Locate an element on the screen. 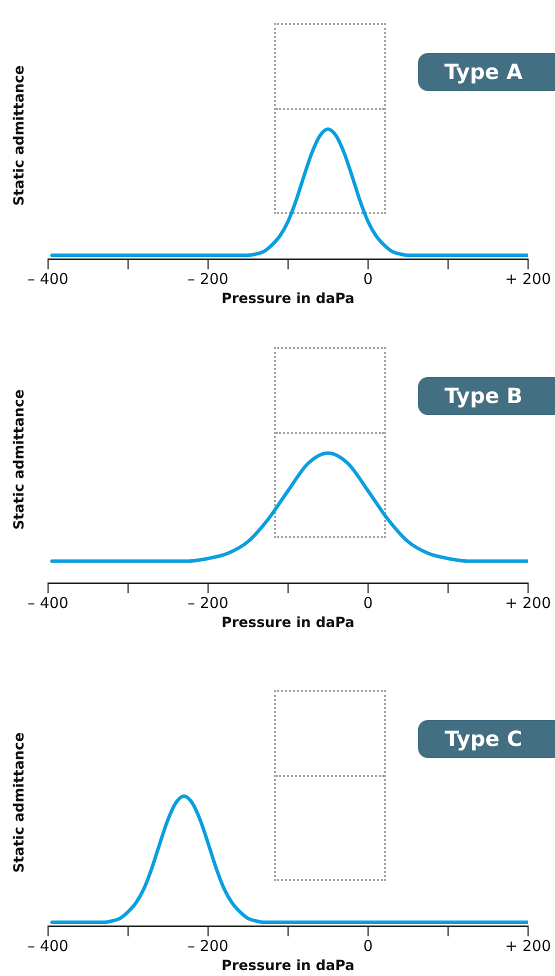 The height and width of the screenshot is (976, 555). chart-title: Type B is located at coordinates (486, 396).